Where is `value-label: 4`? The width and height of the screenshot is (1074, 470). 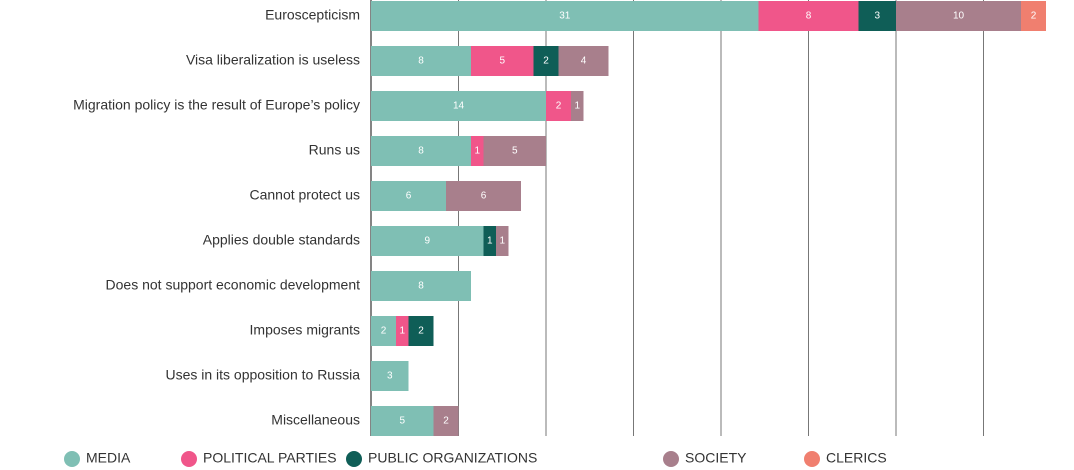
value-label: 4 is located at coordinates (584, 61).